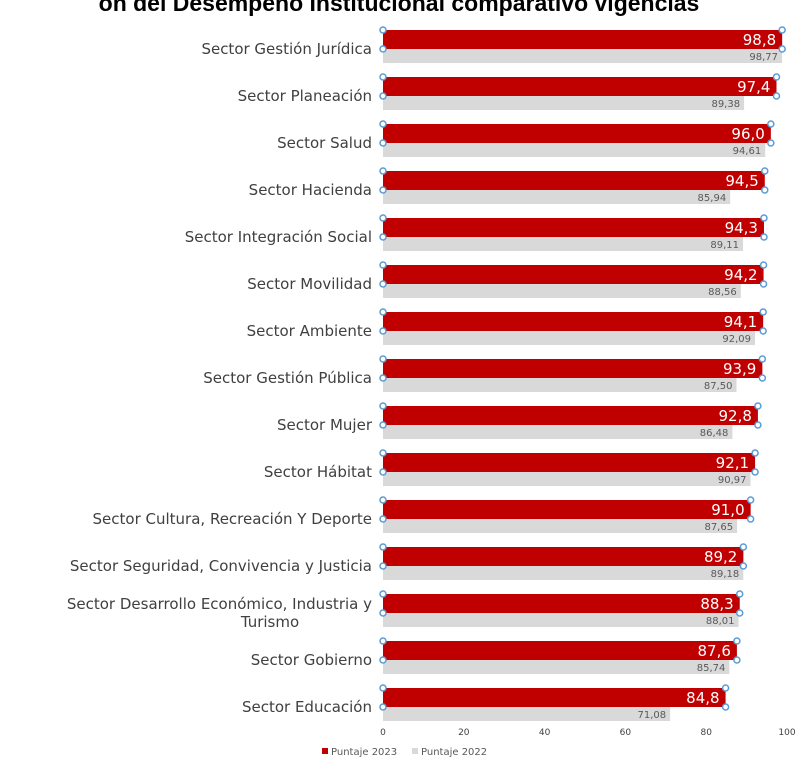 The image size is (798, 765). What do you see at coordinates (732, 480) in the screenshot?
I see `value-label-2022: 90,97` at bounding box center [732, 480].